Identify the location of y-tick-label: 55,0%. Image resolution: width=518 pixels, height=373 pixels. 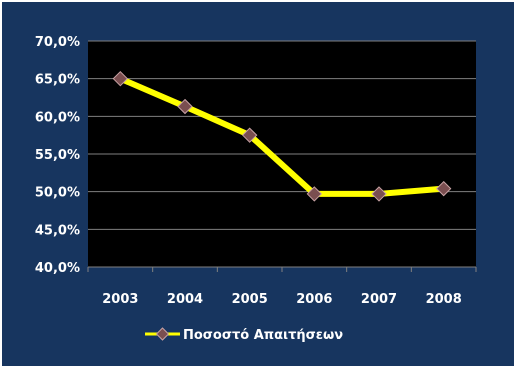
(57, 155).